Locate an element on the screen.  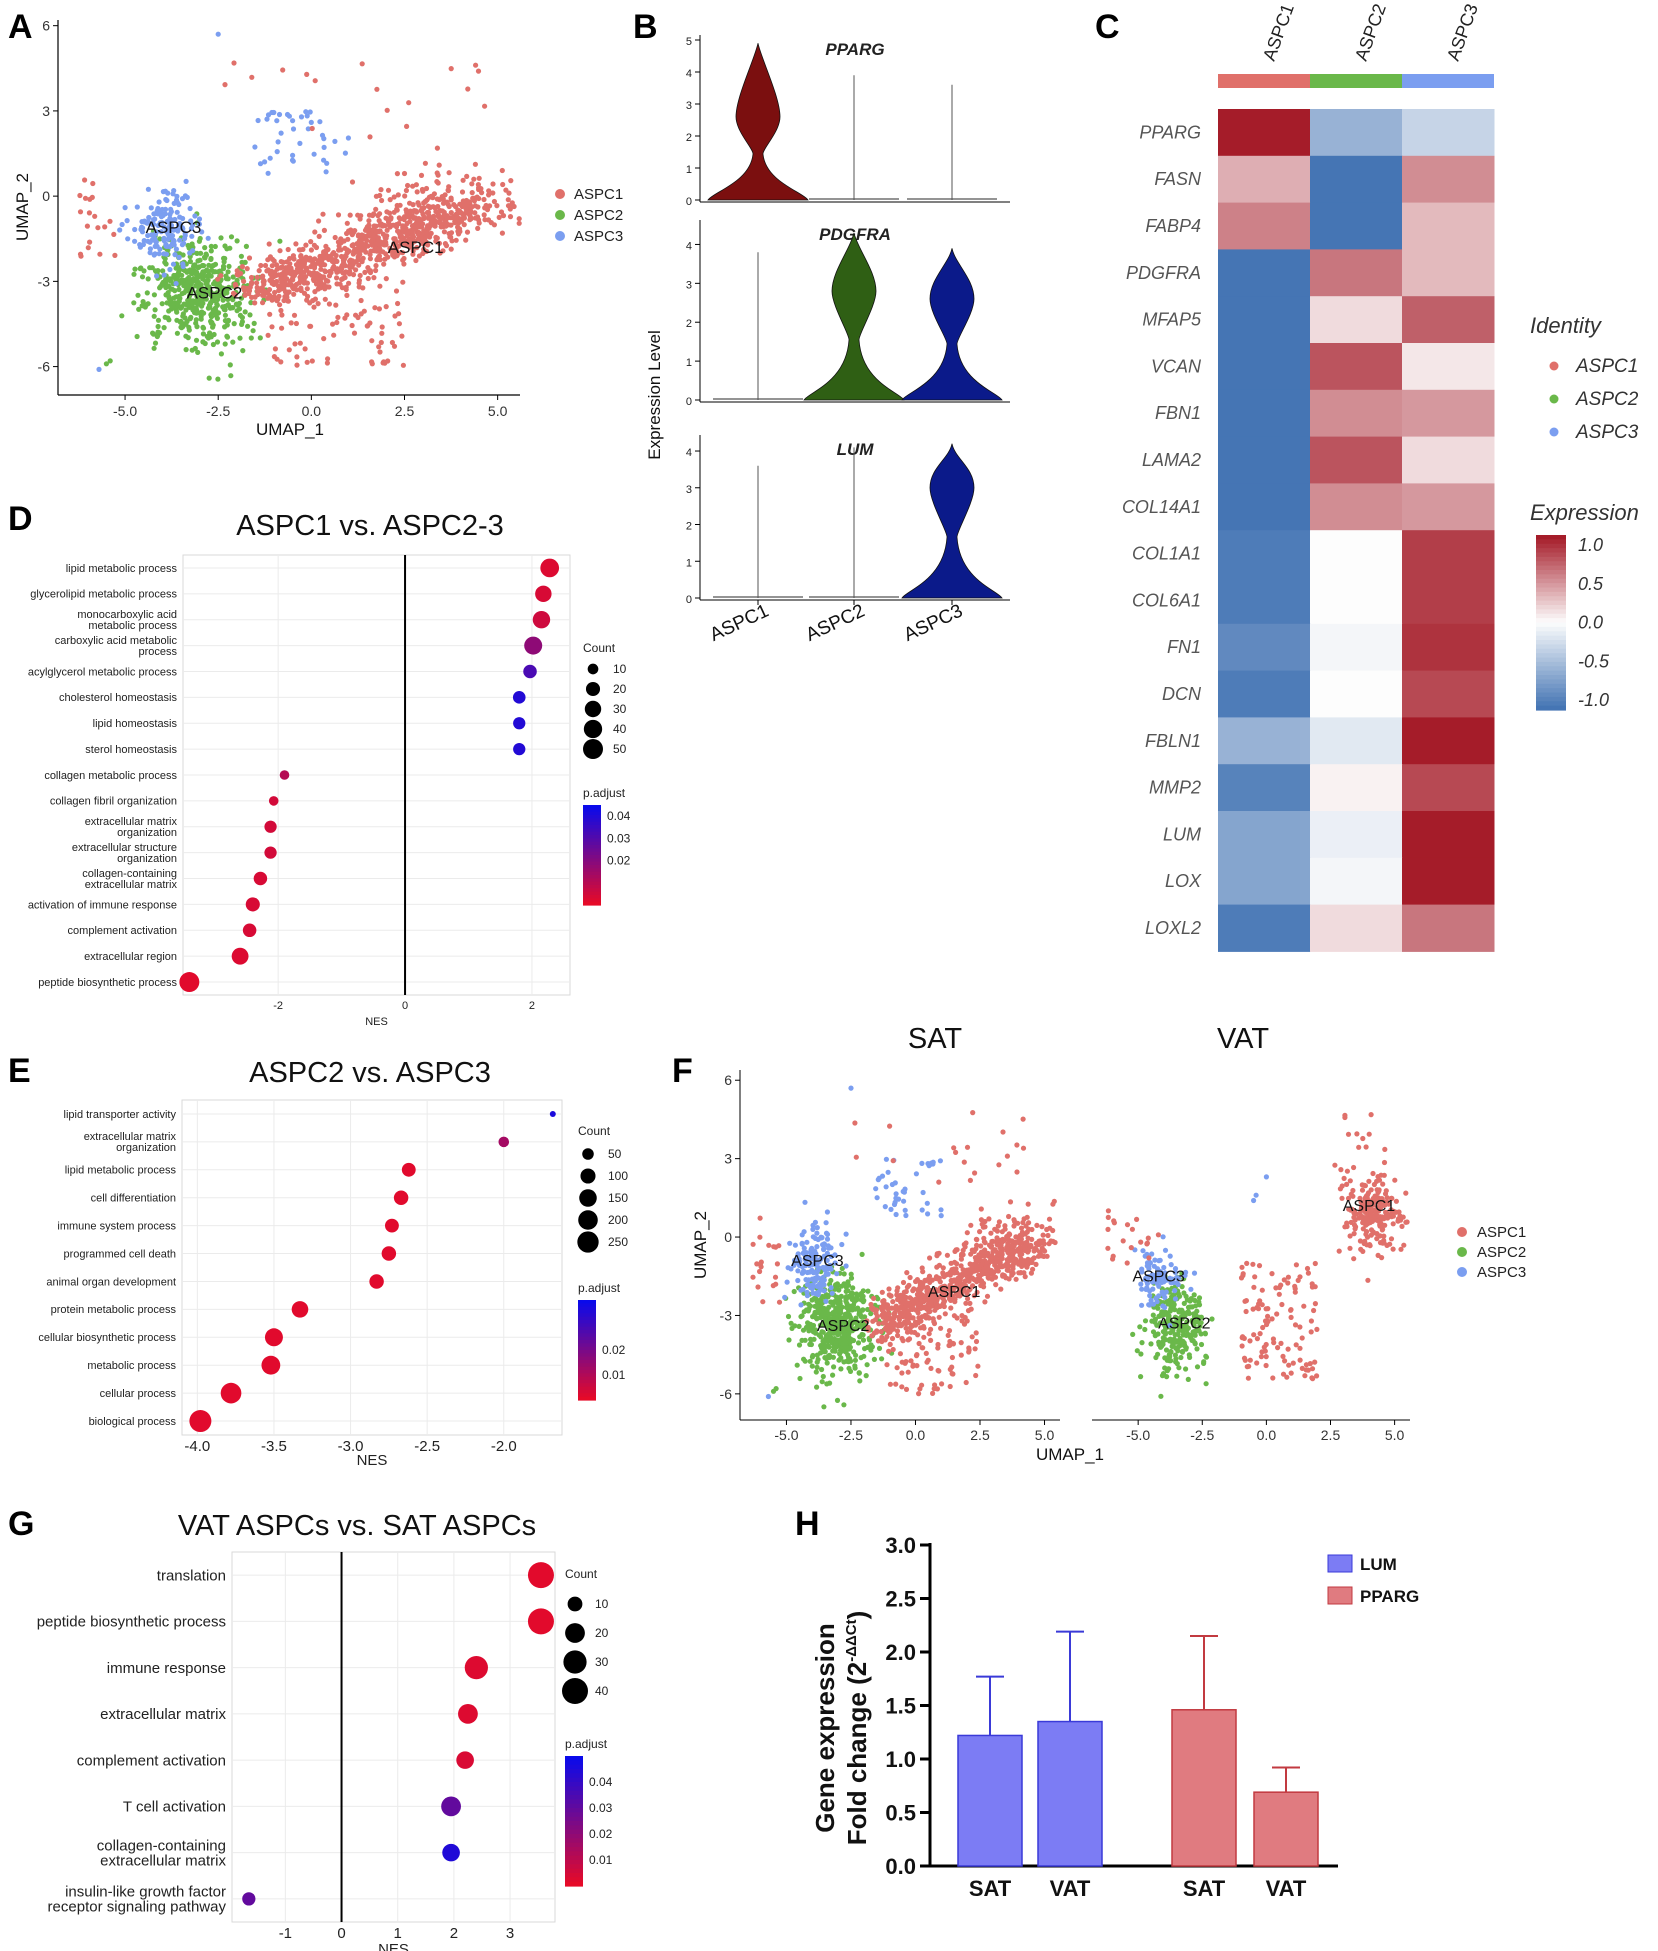
violin-gene-title: LUM is located at coordinates (856, 449).